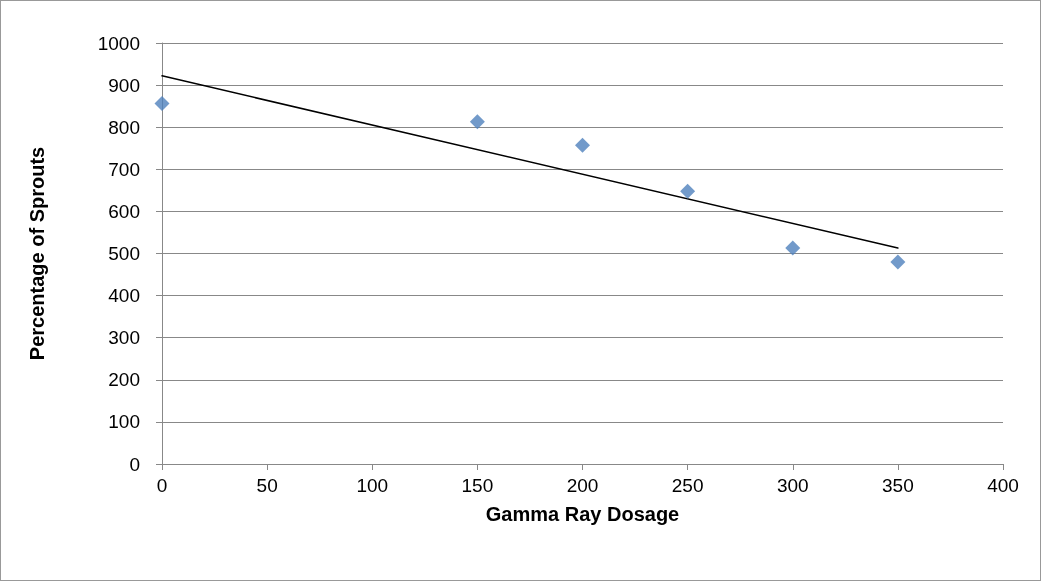 The height and width of the screenshot is (581, 1041). What do you see at coordinates (687, 485) in the screenshot?
I see `x-tick-label: 250` at bounding box center [687, 485].